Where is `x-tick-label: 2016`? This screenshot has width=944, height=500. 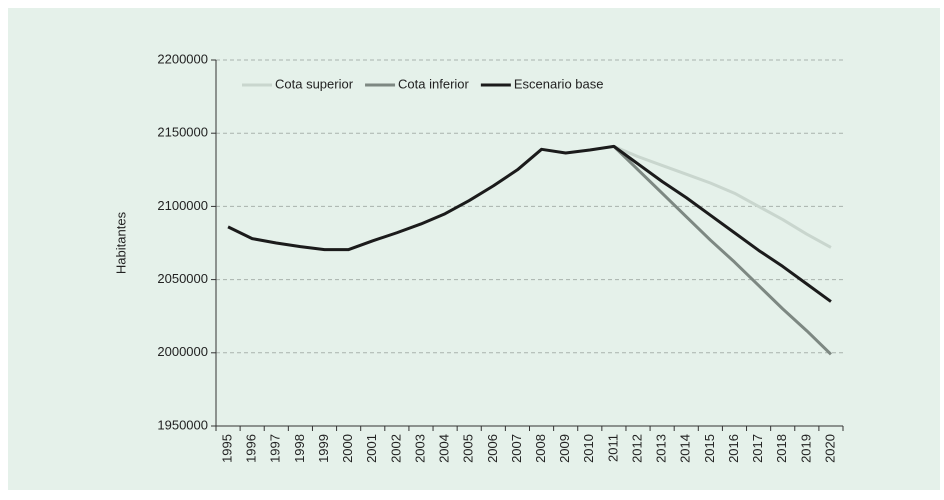 x-tick-label: 2016 is located at coordinates (733, 448).